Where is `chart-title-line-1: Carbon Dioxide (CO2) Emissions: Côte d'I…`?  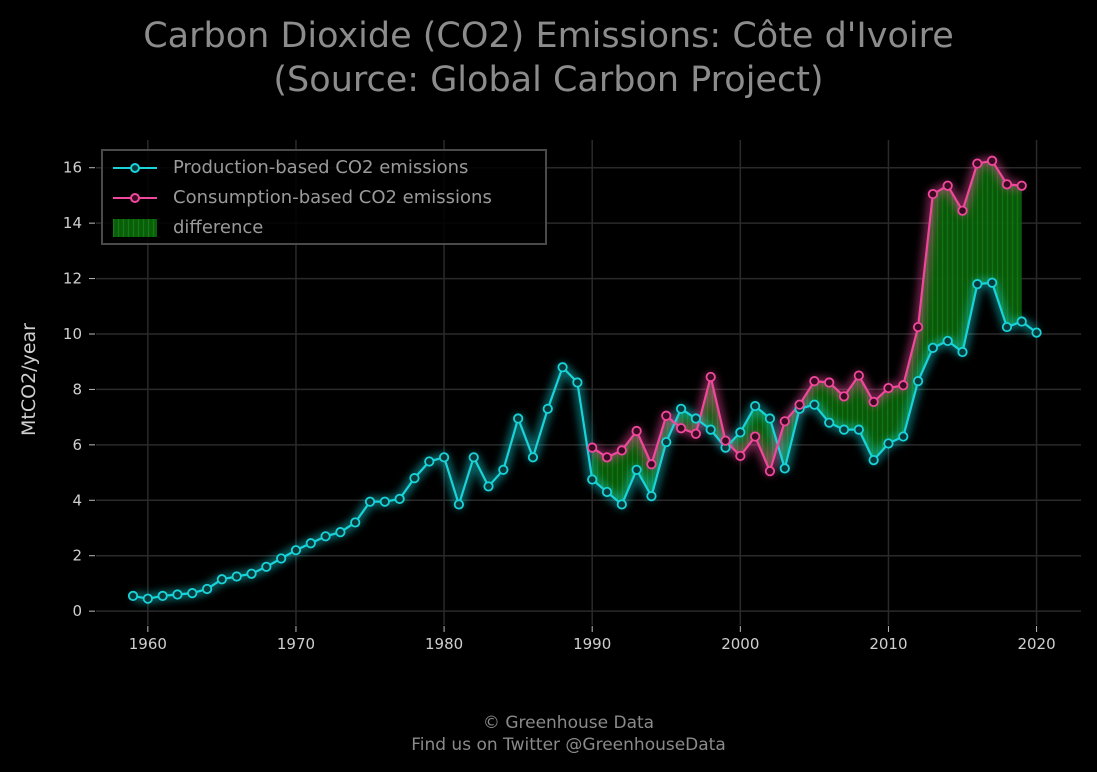 chart-title-line-1: Carbon Dioxide (CO2) Emissions: Côte d'I… is located at coordinates (548, 36).